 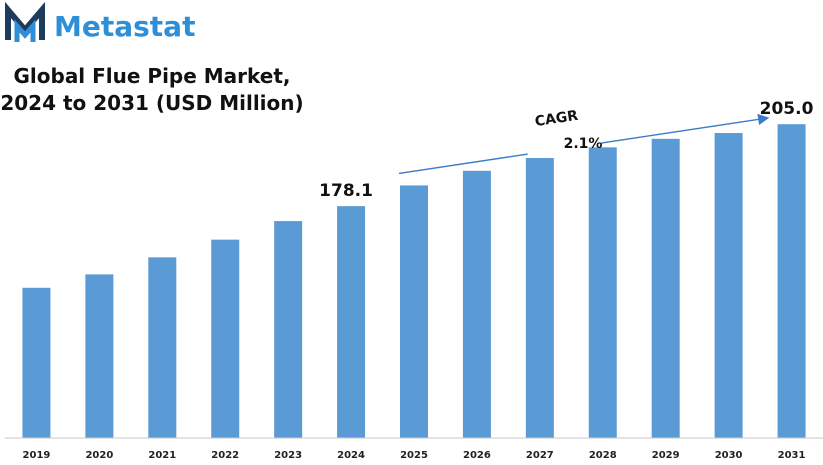 What do you see at coordinates (36, 362) in the screenshot?
I see `bar-2019` at bounding box center [36, 362].